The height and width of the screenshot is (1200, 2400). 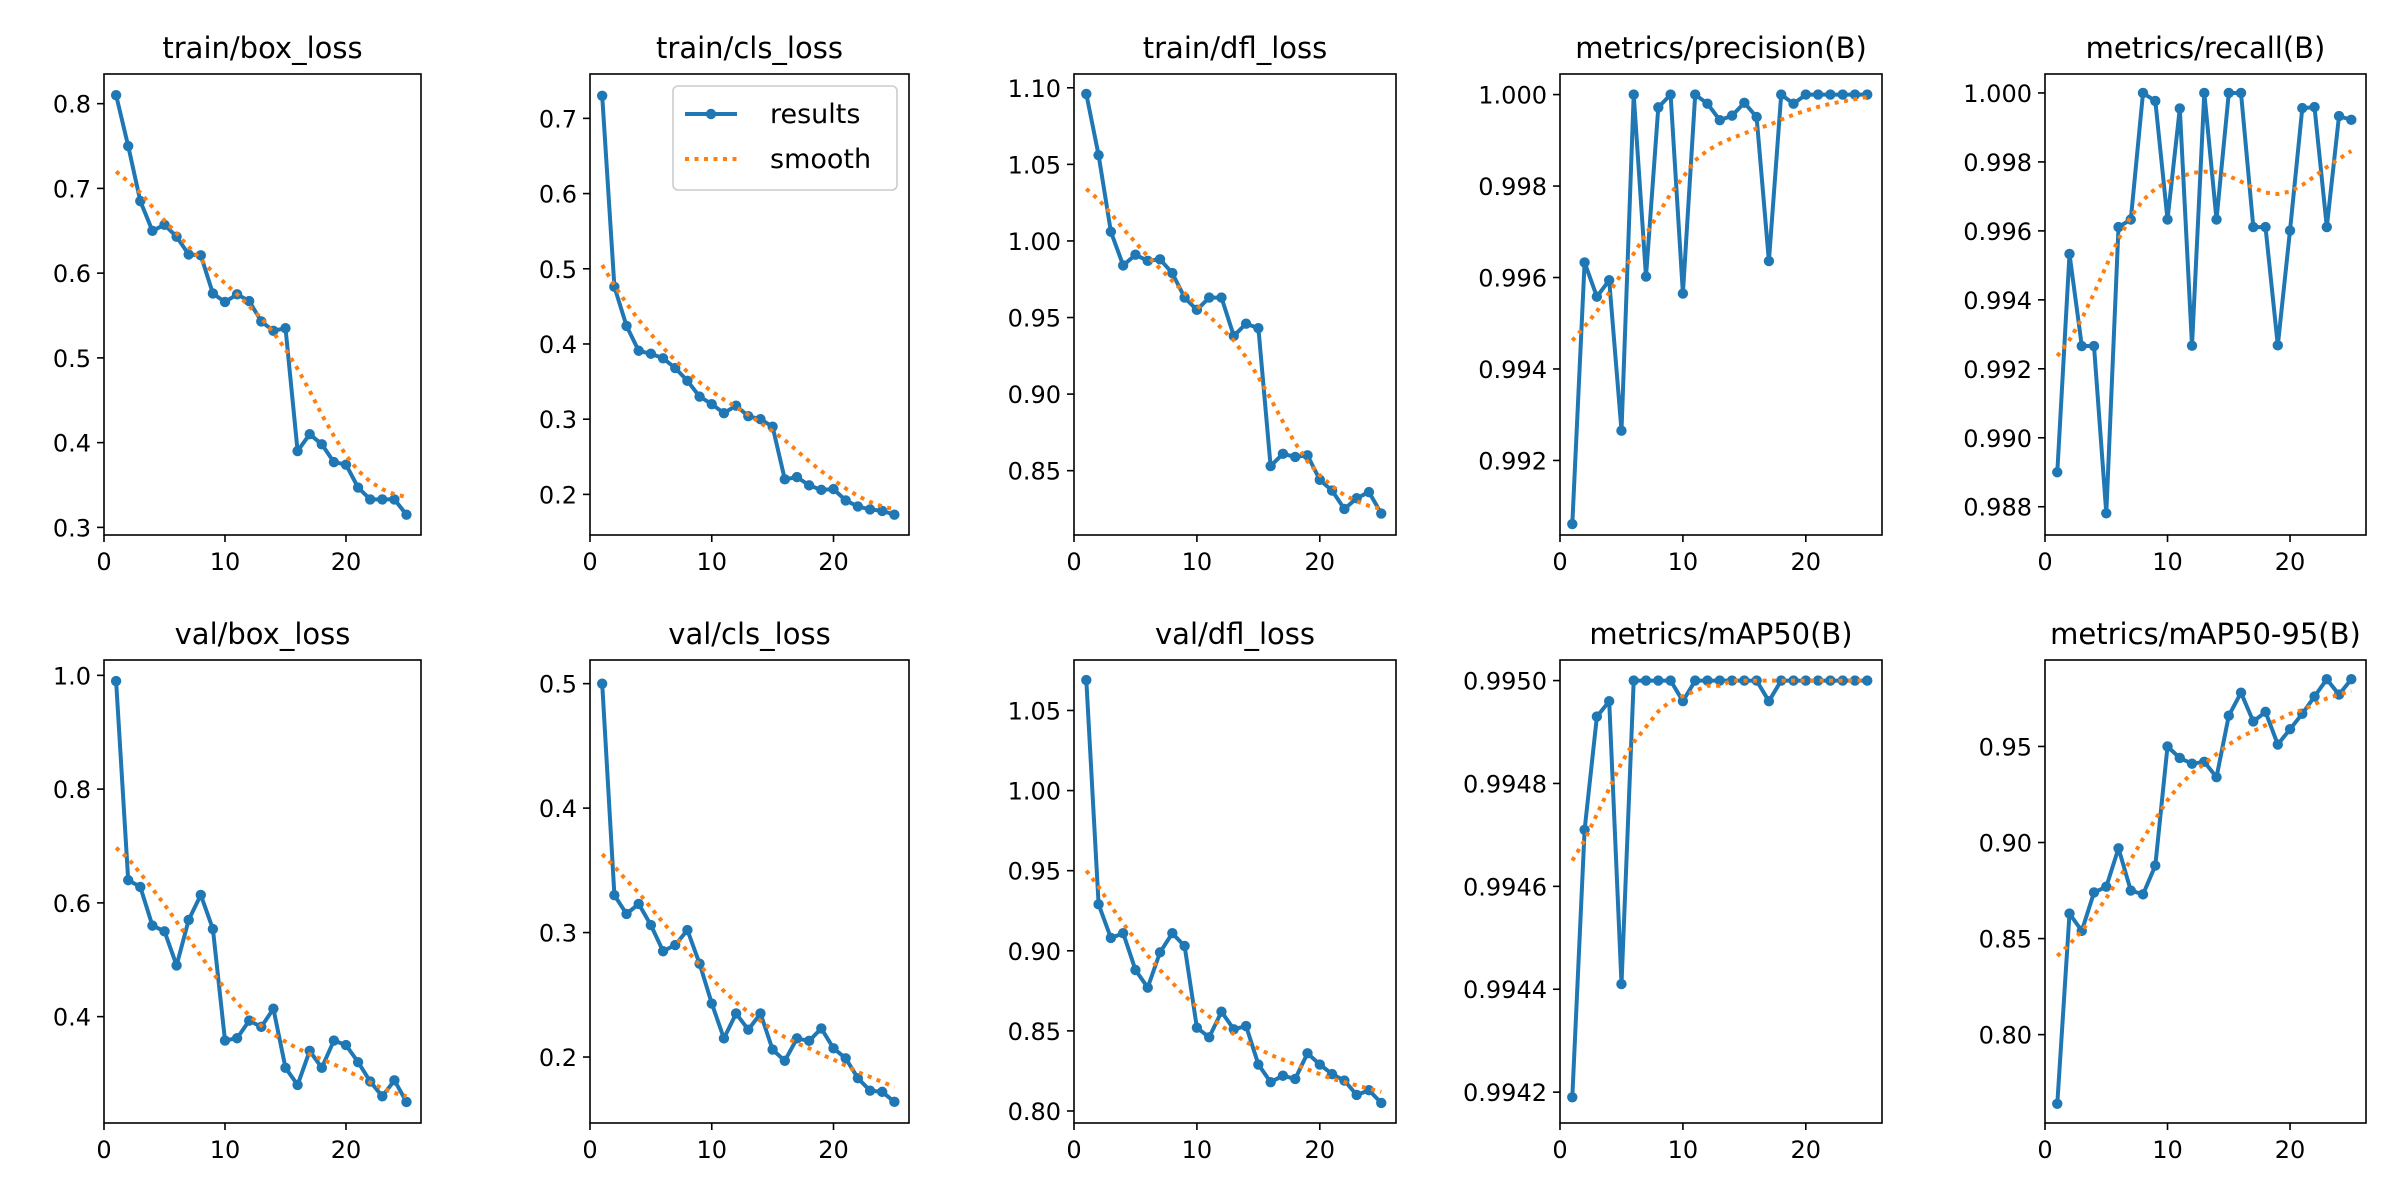 What do you see at coordinates (749, 634) in the screenshot?
I see `chart-title: val/cls_loss` at bounding box center [749, 634].